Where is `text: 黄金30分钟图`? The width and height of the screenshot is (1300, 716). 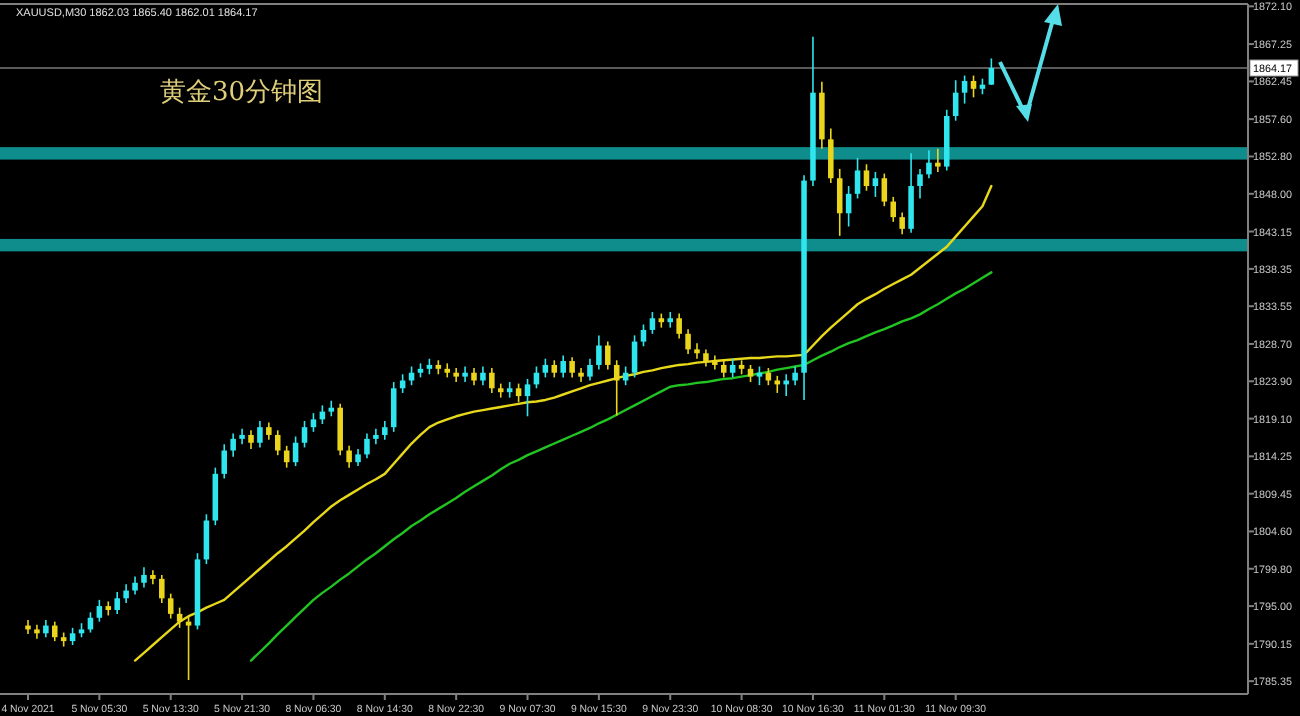 text: 黄金30分钟图 is located at coordinates (242, 93).